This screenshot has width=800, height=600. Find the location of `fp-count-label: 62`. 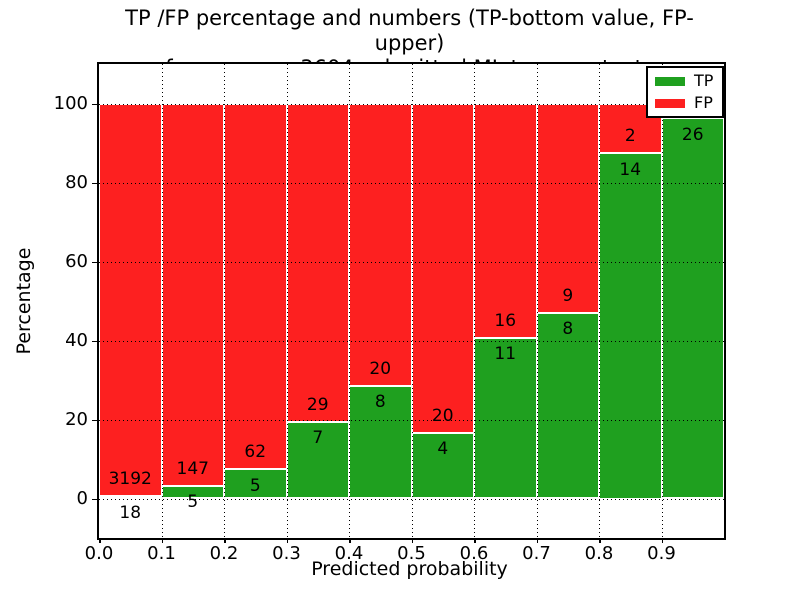

fp-count-label: 62 is located at coordinates (255, 452).